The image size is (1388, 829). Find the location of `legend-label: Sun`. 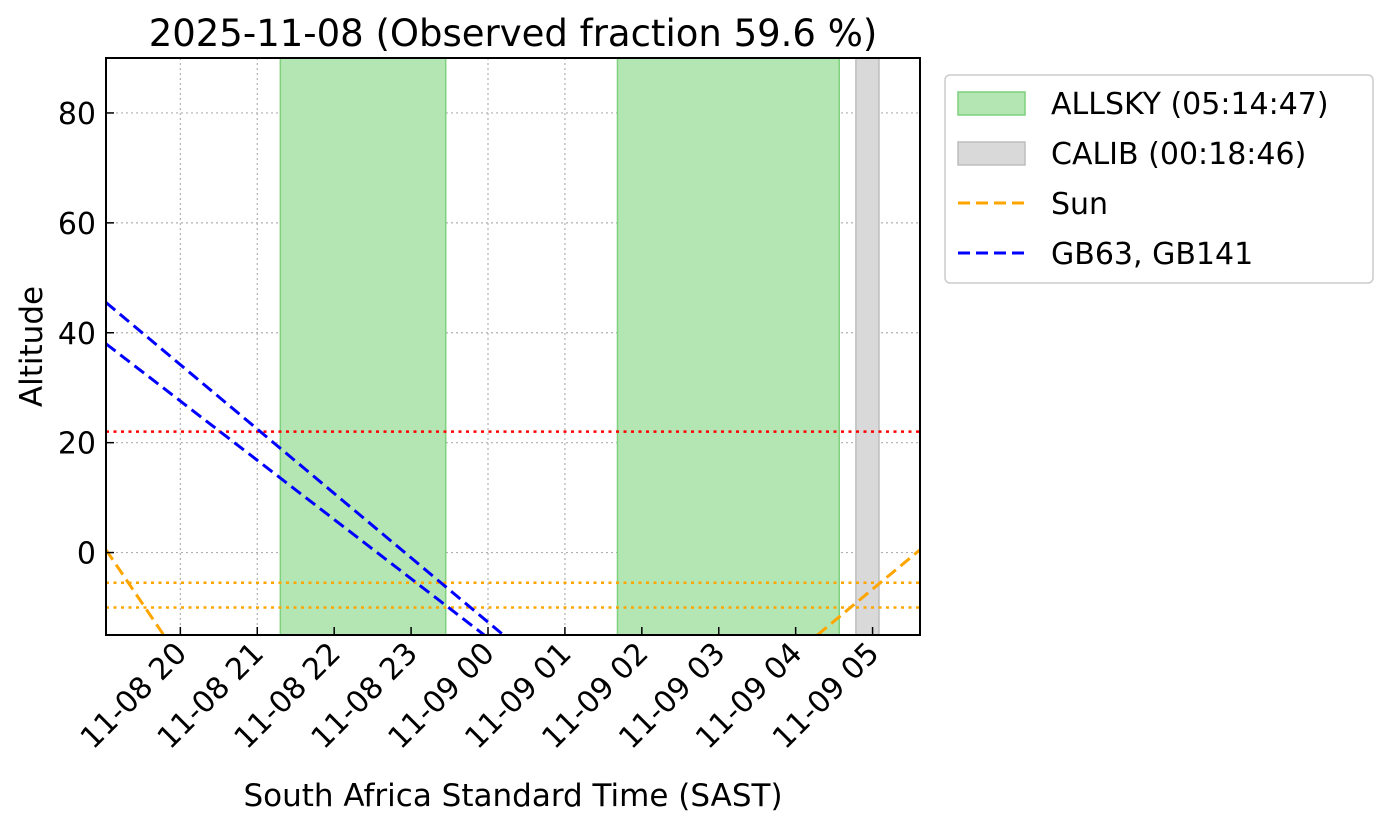

legend-label: Sun is located at coordinates (1079, 204).